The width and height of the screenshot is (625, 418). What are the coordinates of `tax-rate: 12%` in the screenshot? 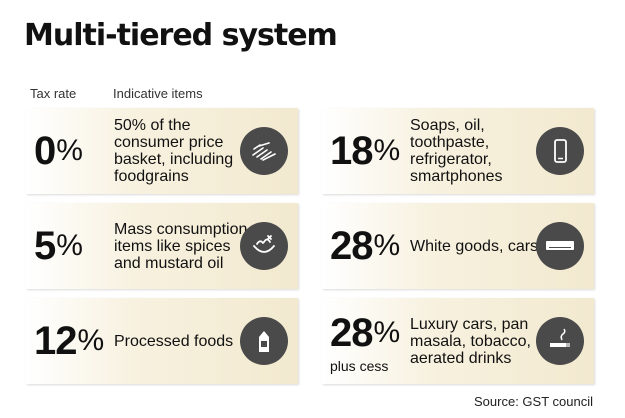 It's located at (69, 340).